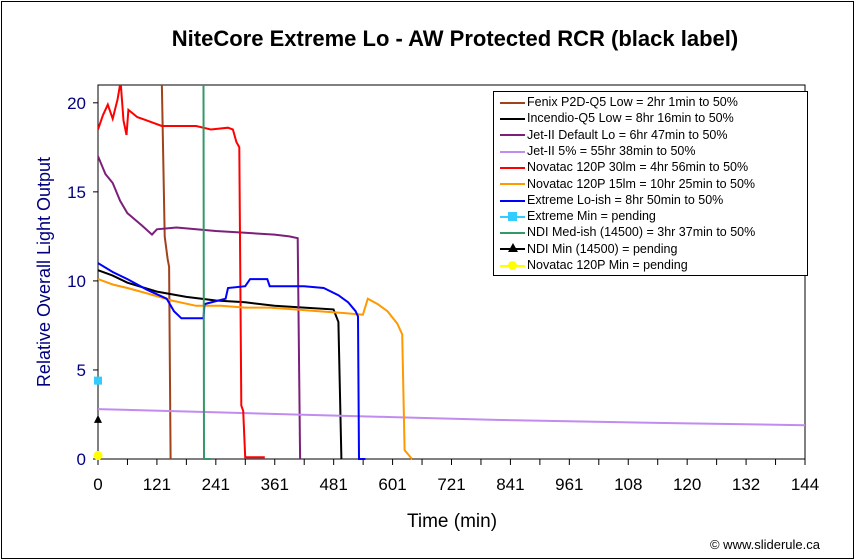 This screenshot has width=855, height=560. I want to click on y-tick-label: 5, so click(81, 370).